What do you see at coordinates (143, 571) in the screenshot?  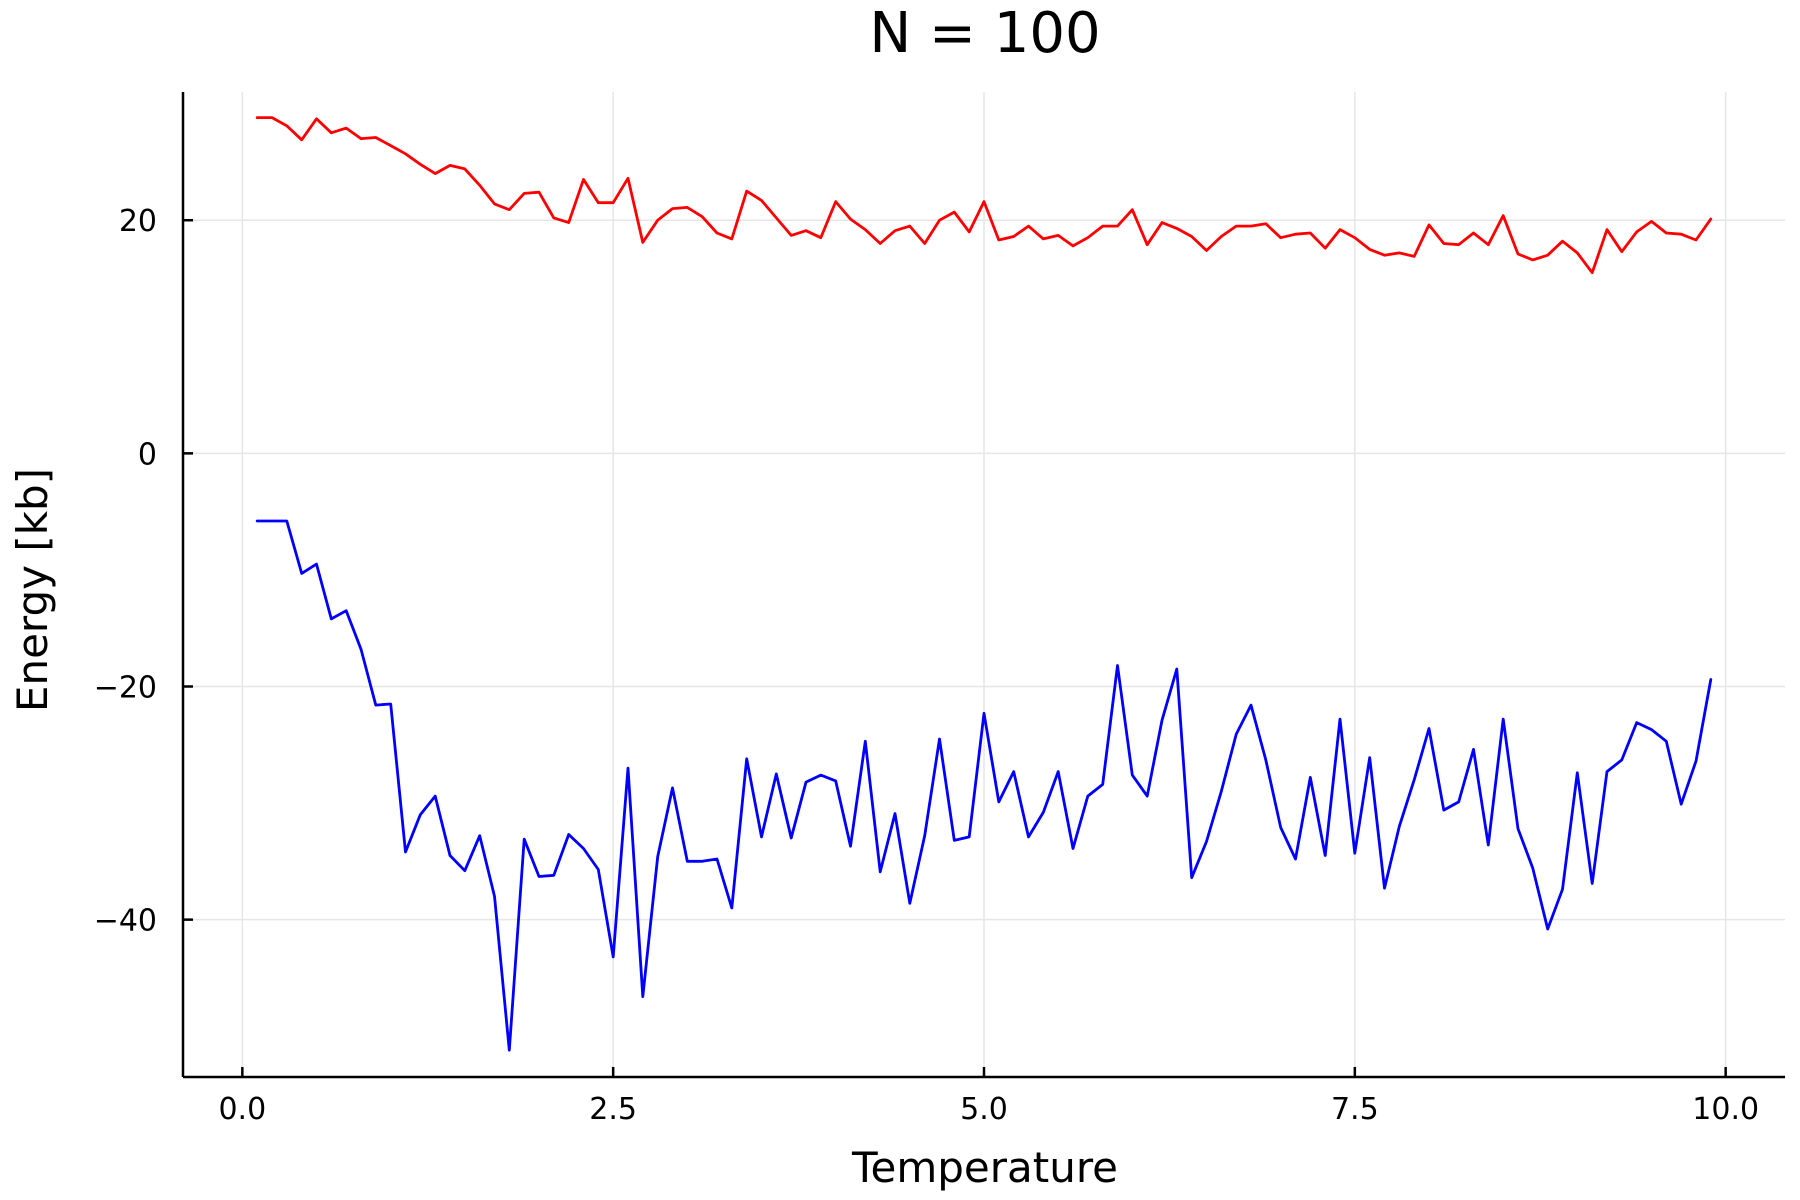 I see `y-axis-ticks: −40 −20 0 20` at bounding box center [143, 571].